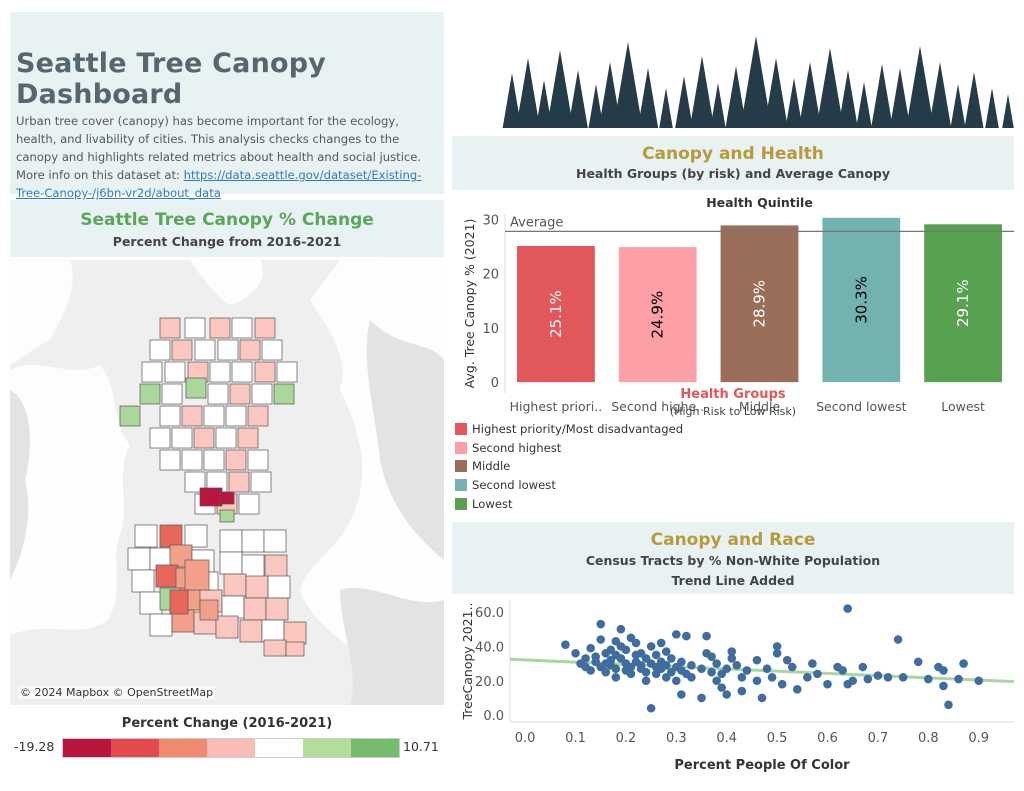 Image resolution: width=1024 pixels, height=791 pixels. I want to click on bar-value-label: 24.9%, so click(658, 315).